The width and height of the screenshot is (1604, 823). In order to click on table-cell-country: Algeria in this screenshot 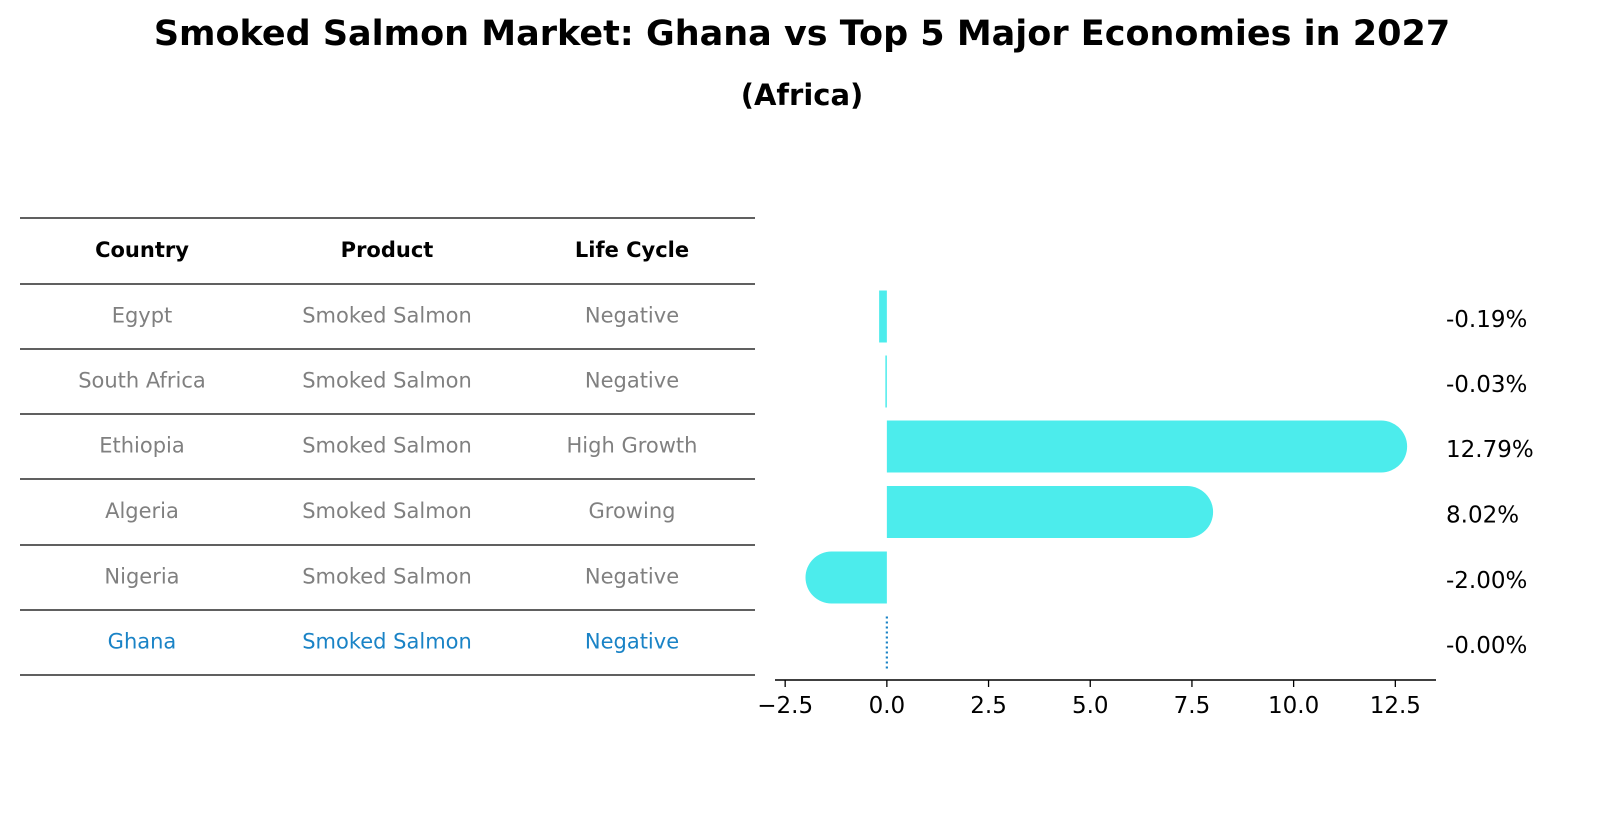, I will do `click(142, 511)`.